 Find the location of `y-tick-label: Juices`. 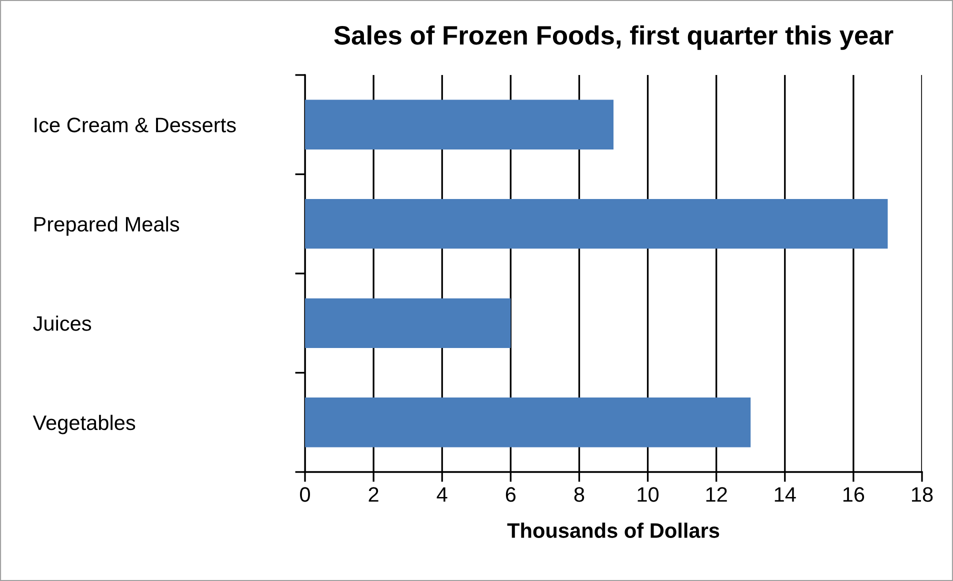

y-tick-label: Juices is located at coordinates (62, 323).